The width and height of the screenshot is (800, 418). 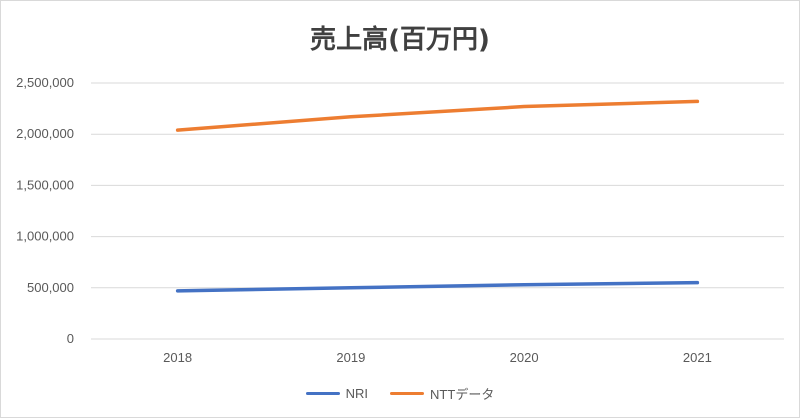 What do you see at coordinates (322, 393) in the screenshot?
I see `legend-swatch-nri` at bounding box center [322, 393].